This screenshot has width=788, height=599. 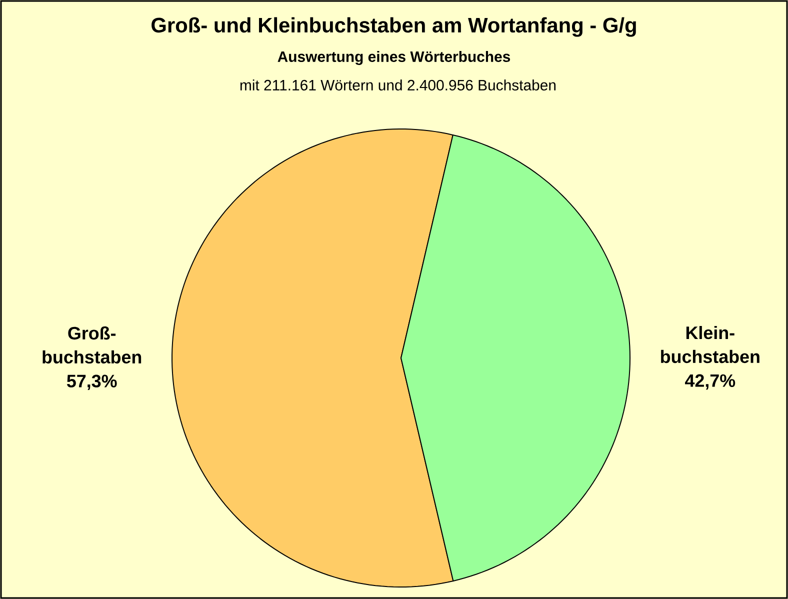 What do you see at coordinates (394, 58) in the screenshot?
I see `chart-subtitle: Auswertung eines Wörterbuches` at bounding box center [394, 58].